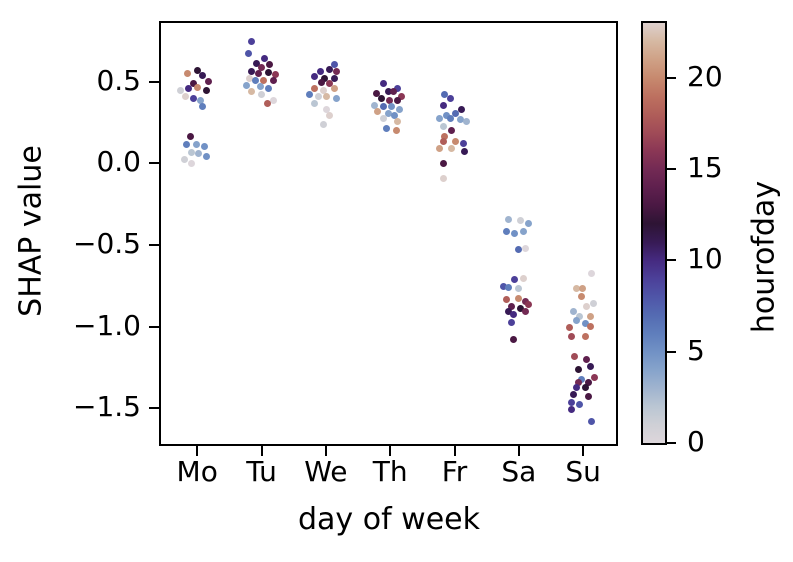 The height and width of the screenshot is (562, 793). I want to click on x-tick-label: Su, so click(583, 471).